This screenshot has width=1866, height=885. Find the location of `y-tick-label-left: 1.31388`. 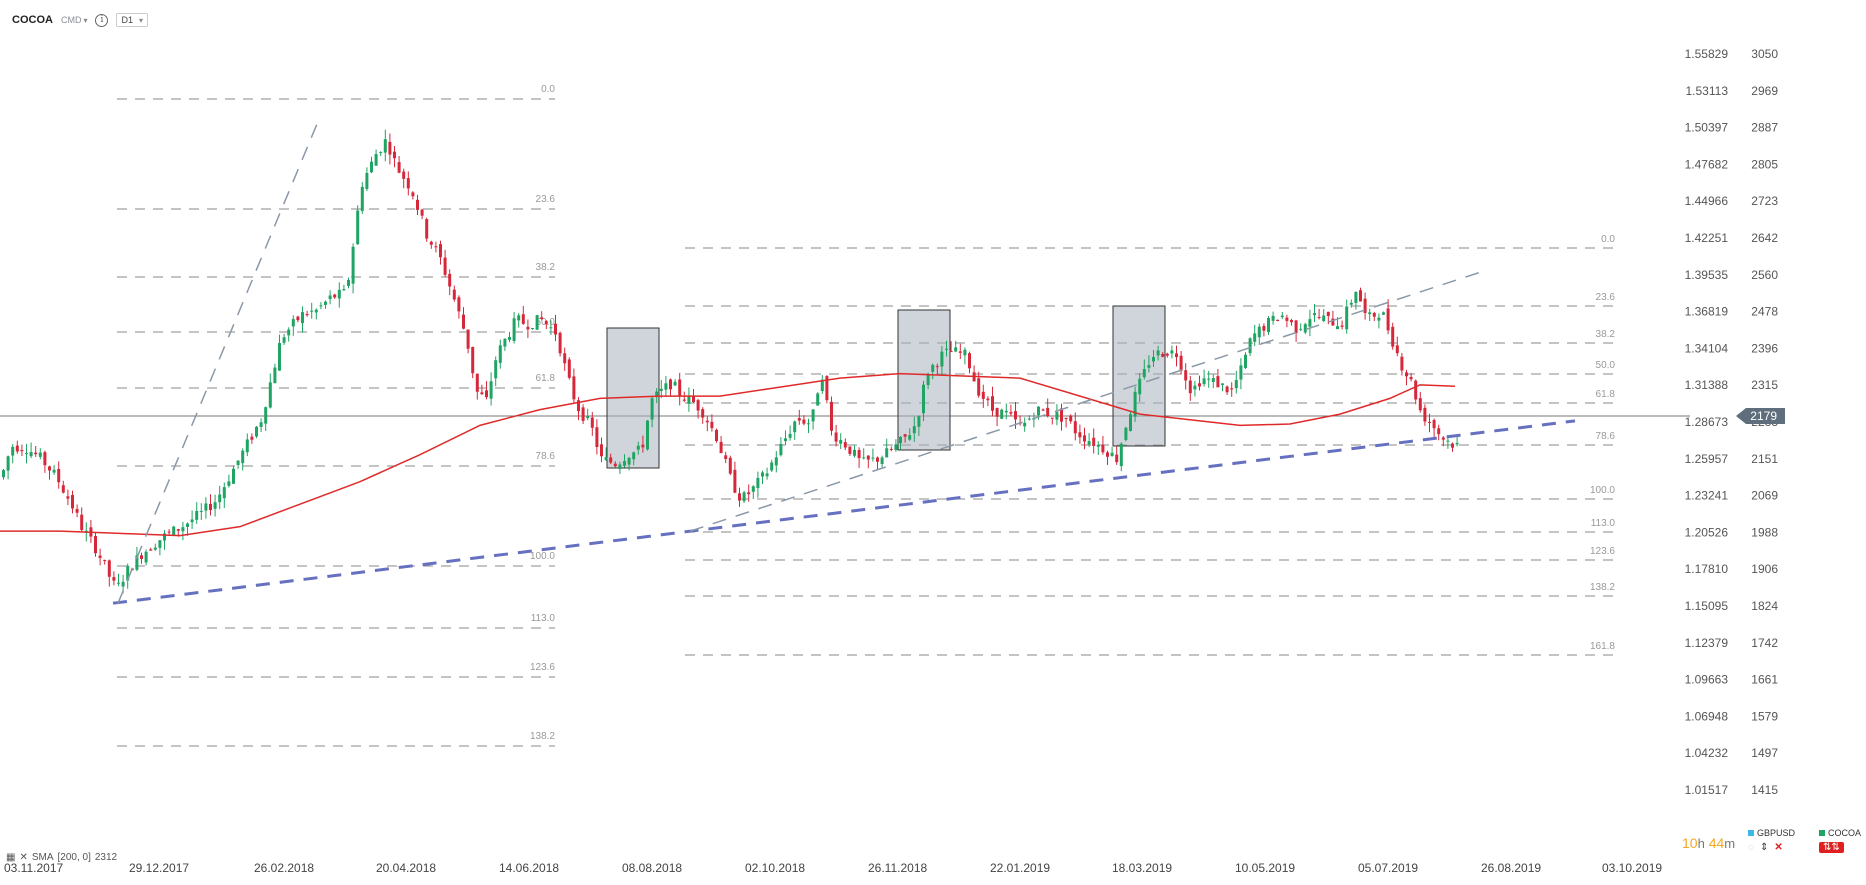

y-tick-label-left: 1.31388 is located at coordinates (1707, 385).